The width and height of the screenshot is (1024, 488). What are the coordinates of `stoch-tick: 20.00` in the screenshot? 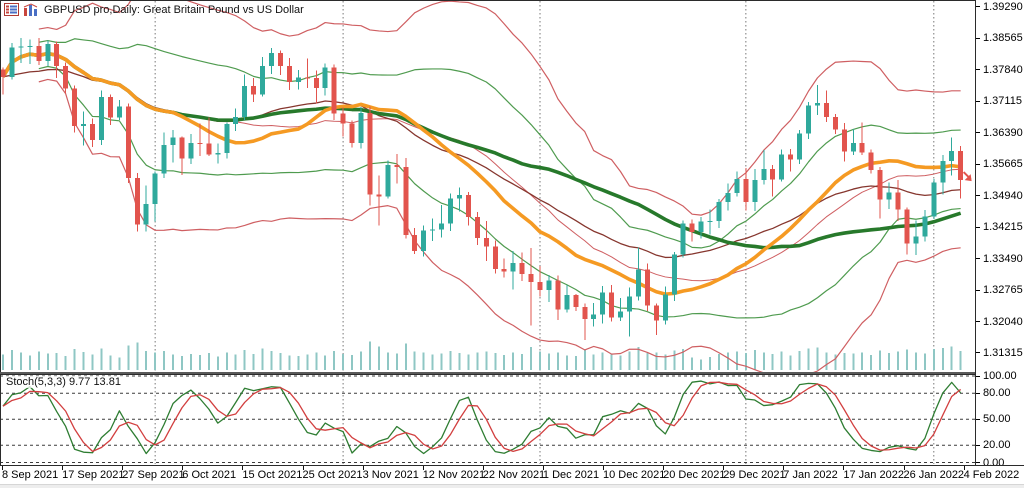 It's located at (993, 445).